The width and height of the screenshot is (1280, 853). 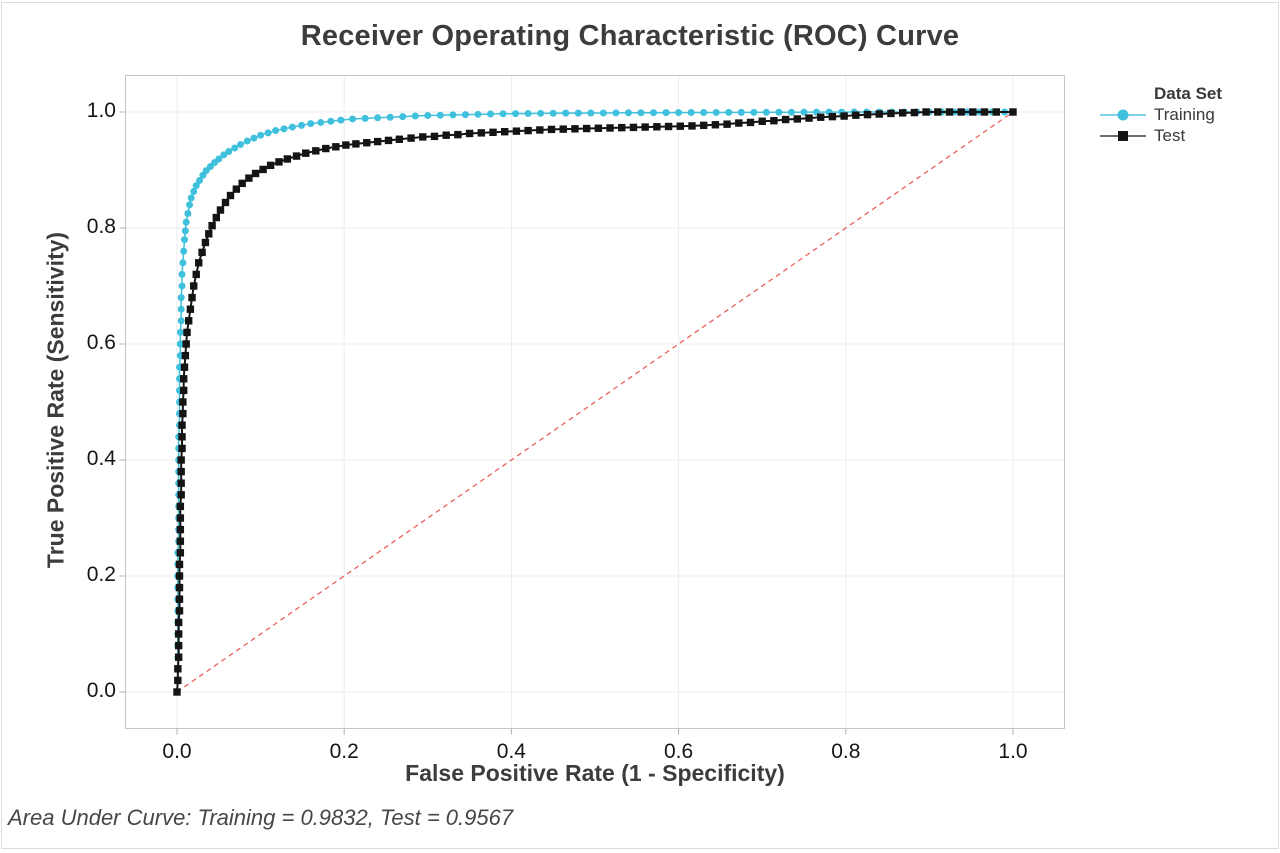 What do you see at coordinates (101, 342) in the screenshot?
I see `y-tick-label: 0.6` at bounding box center [101, 342].